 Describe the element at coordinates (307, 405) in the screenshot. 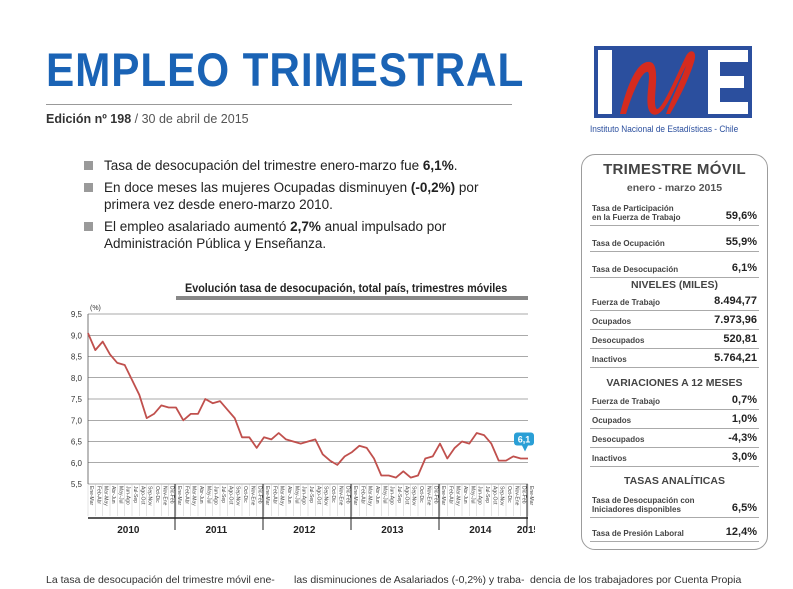

I see `series-line` at that location.